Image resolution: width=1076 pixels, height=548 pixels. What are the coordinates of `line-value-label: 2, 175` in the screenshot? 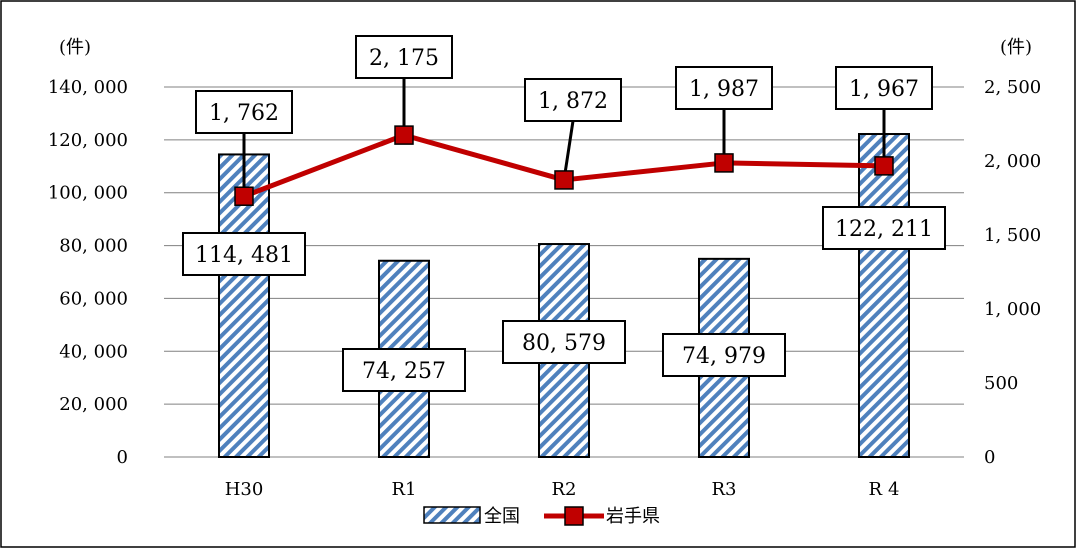 It's located at (404, 58).